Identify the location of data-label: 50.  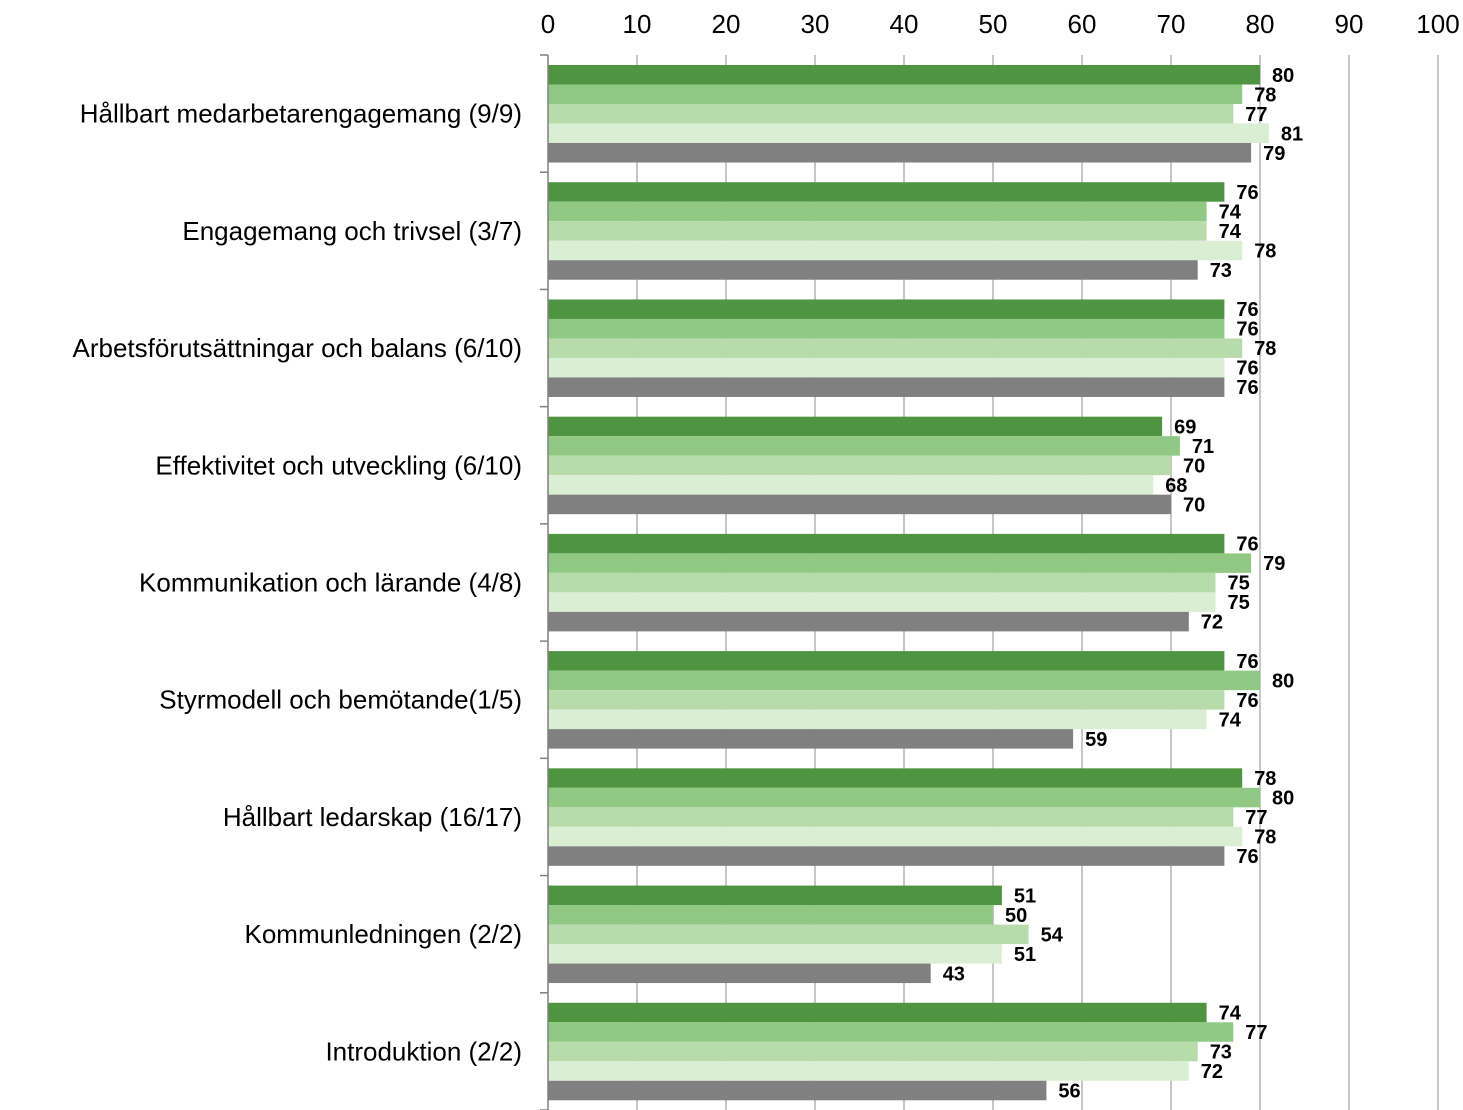
(1016, 916).